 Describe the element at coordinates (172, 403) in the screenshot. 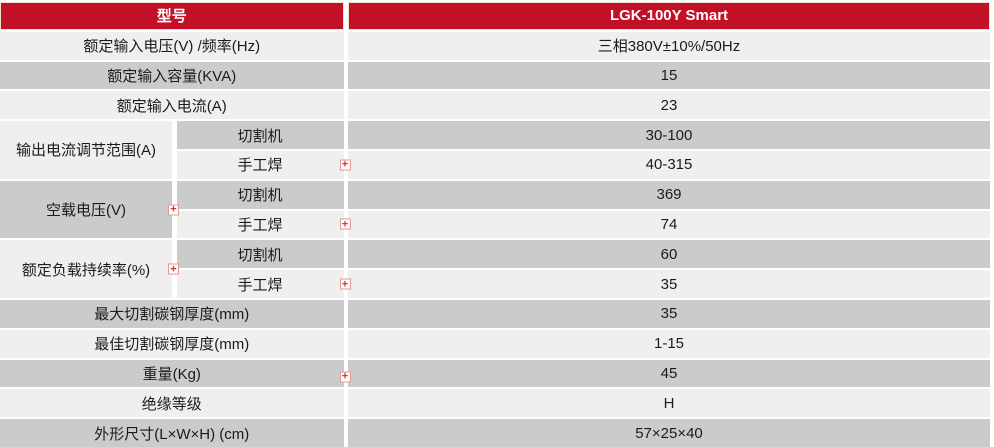

I see `row-label-insulation-class: 绝缘等级` at that location.